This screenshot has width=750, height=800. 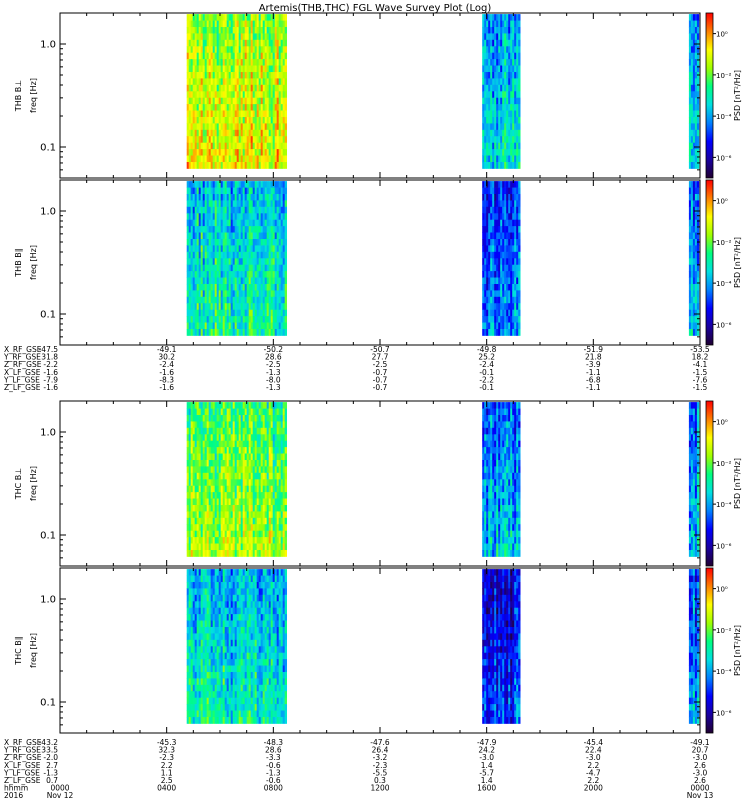 What do you see at coordinates (48, 535) in the screenshot?
I see `y-tick-label: 0.1` at bounding box center [48, 535].